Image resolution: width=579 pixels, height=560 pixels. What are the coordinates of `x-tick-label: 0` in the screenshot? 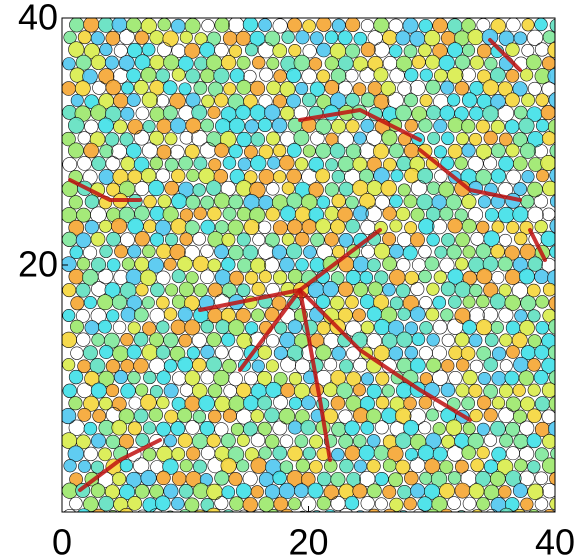 It's located at (62, 541).